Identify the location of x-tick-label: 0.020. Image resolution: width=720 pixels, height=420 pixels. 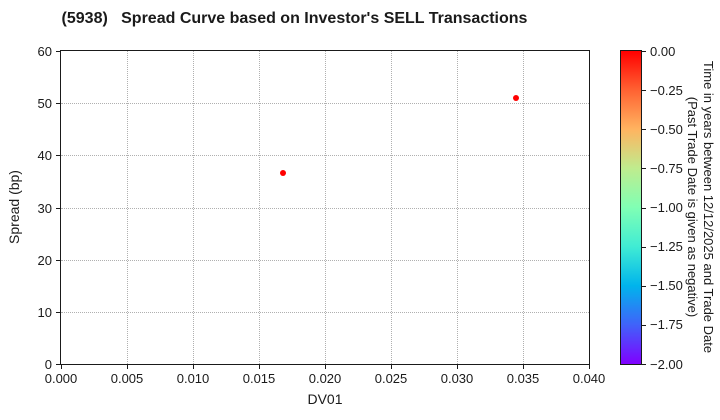
(325, 378).